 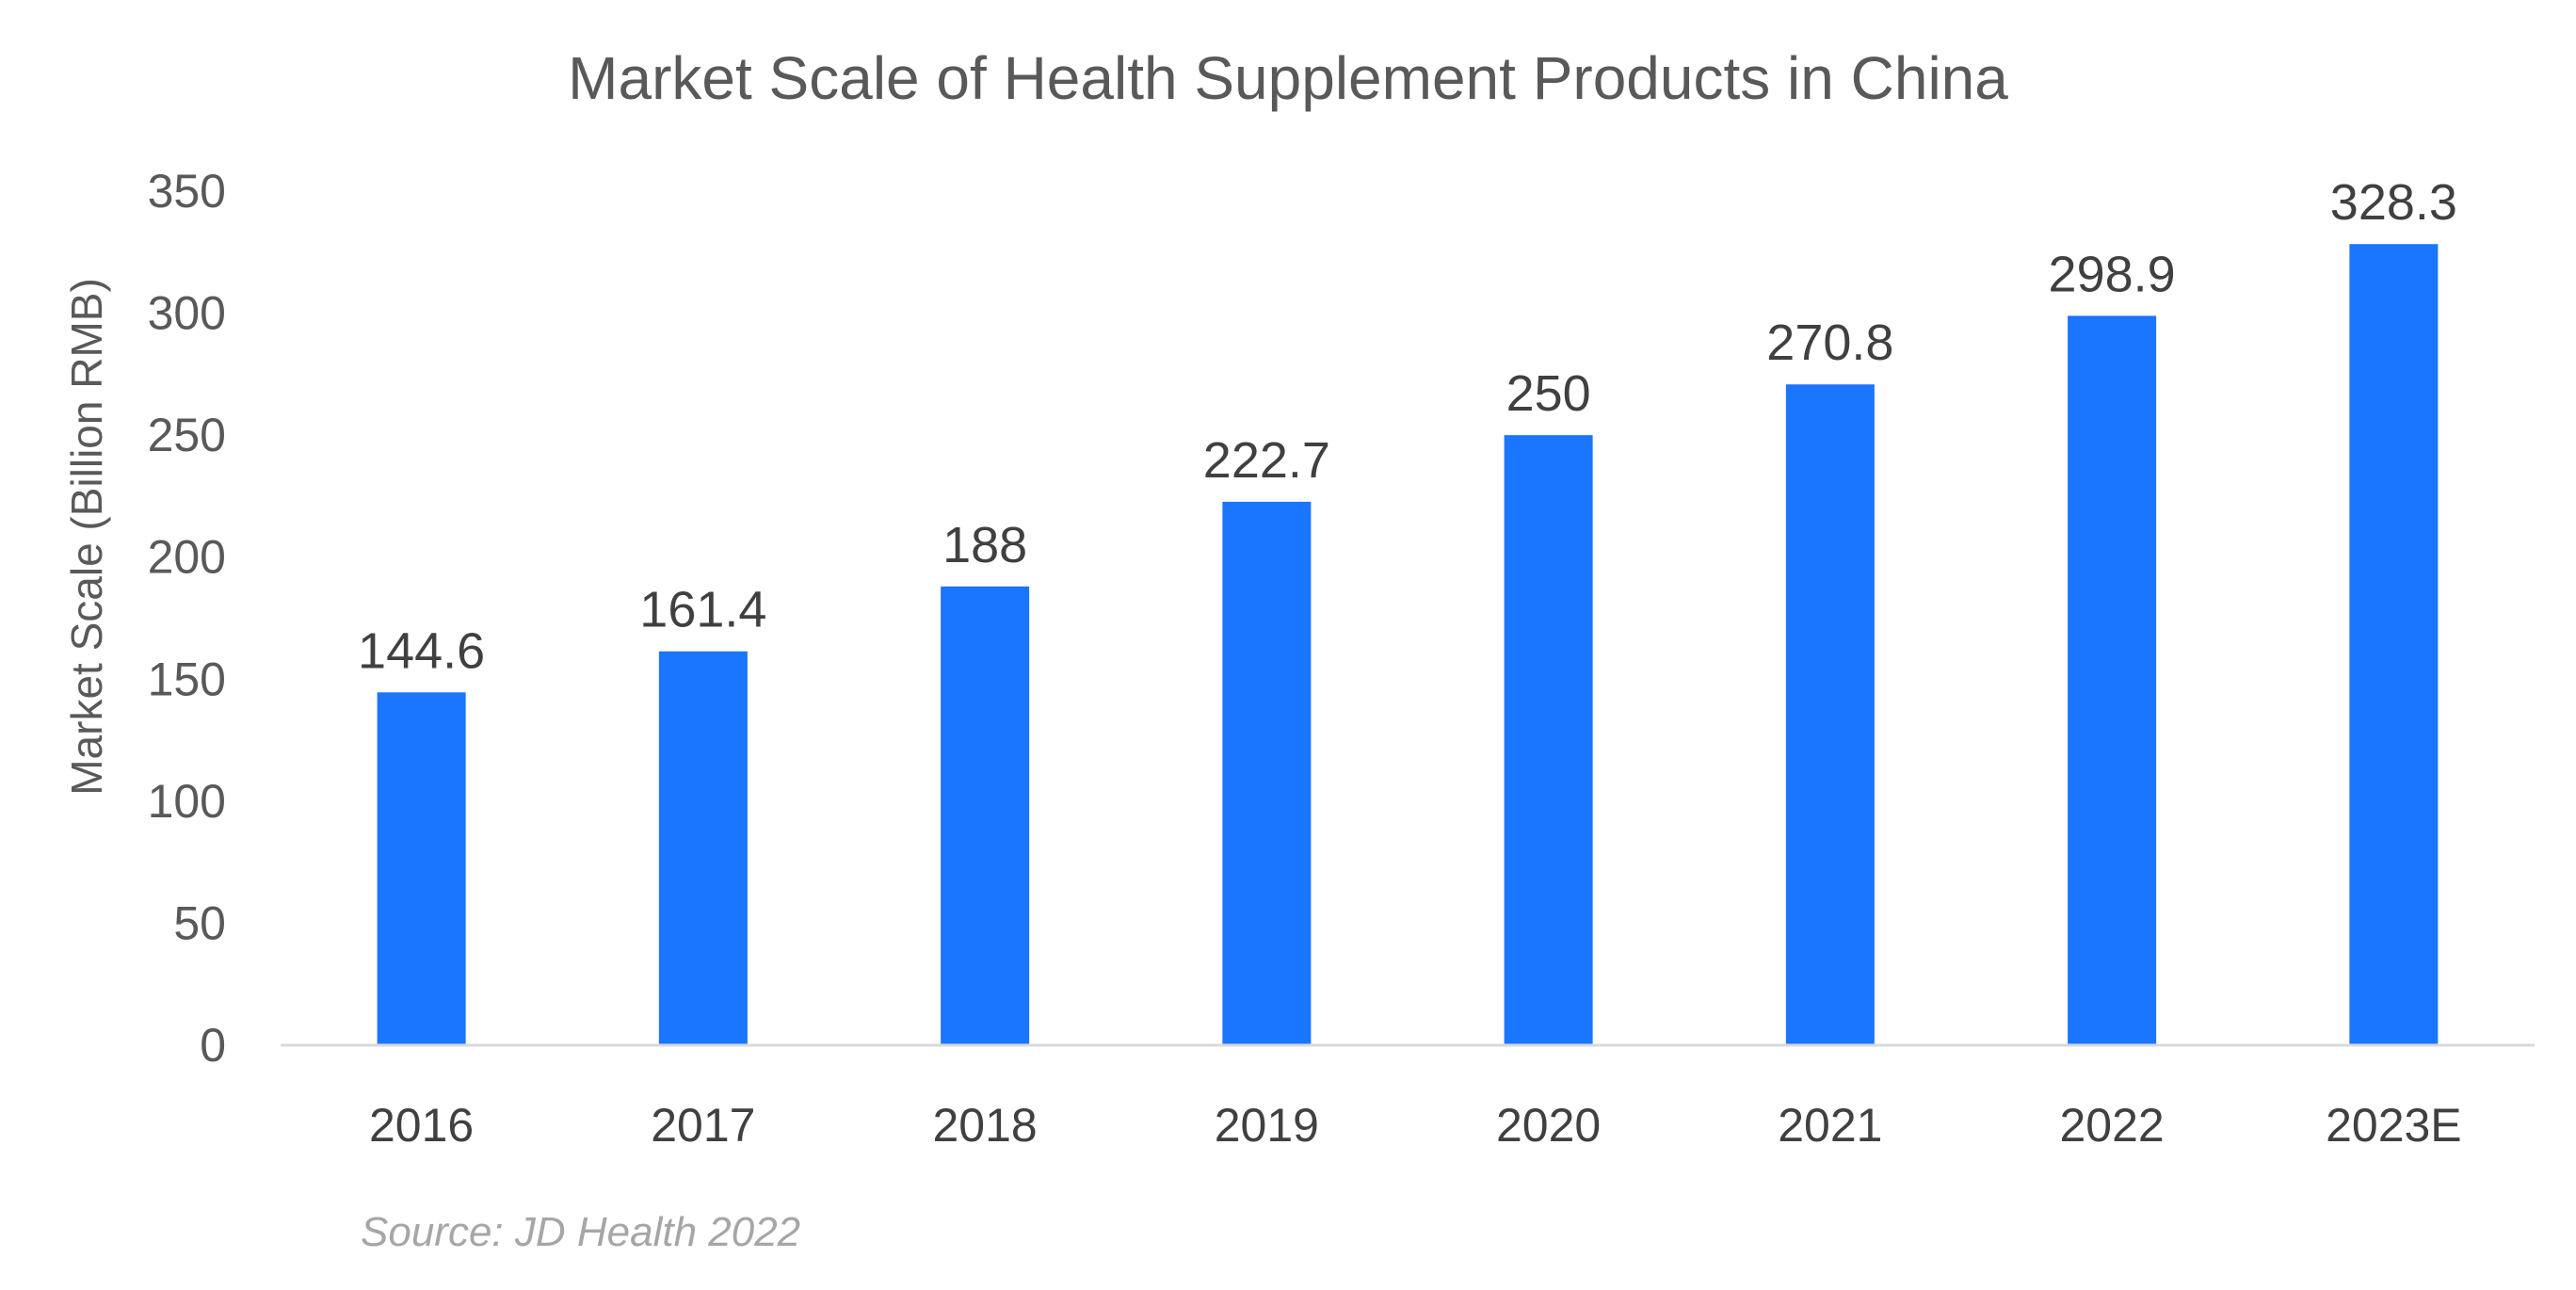 I want to click on x-tick-label: 2023E, so click(x=2394, y=1125).